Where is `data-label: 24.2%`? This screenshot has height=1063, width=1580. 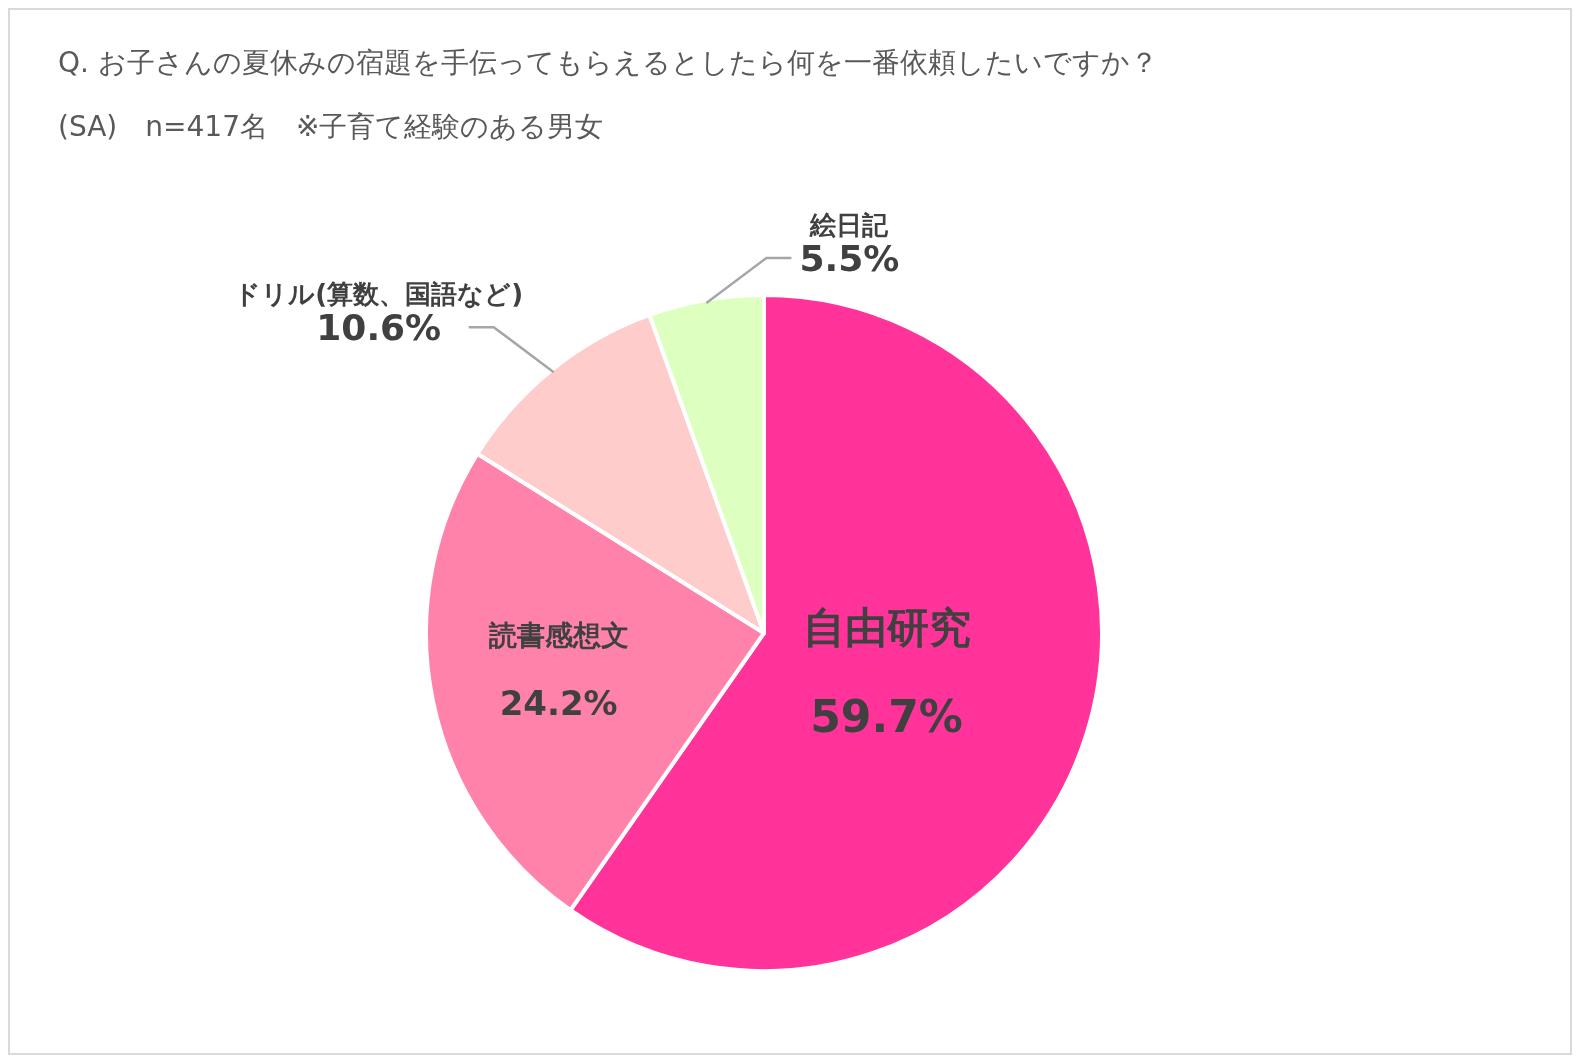 data-label: 24.2% is located at coordinates (558, 702).